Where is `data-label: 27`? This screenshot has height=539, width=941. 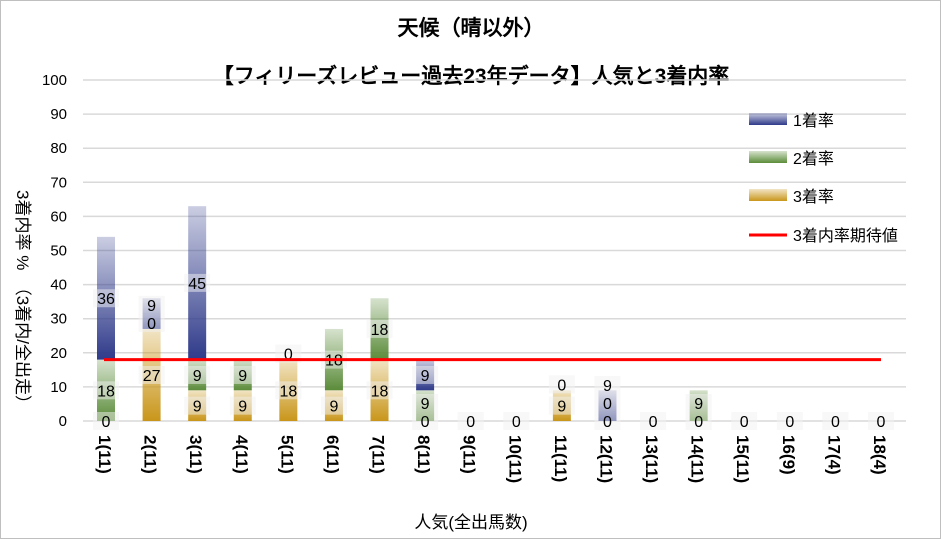 data-label: 27 is located at coordinates (152, 376).